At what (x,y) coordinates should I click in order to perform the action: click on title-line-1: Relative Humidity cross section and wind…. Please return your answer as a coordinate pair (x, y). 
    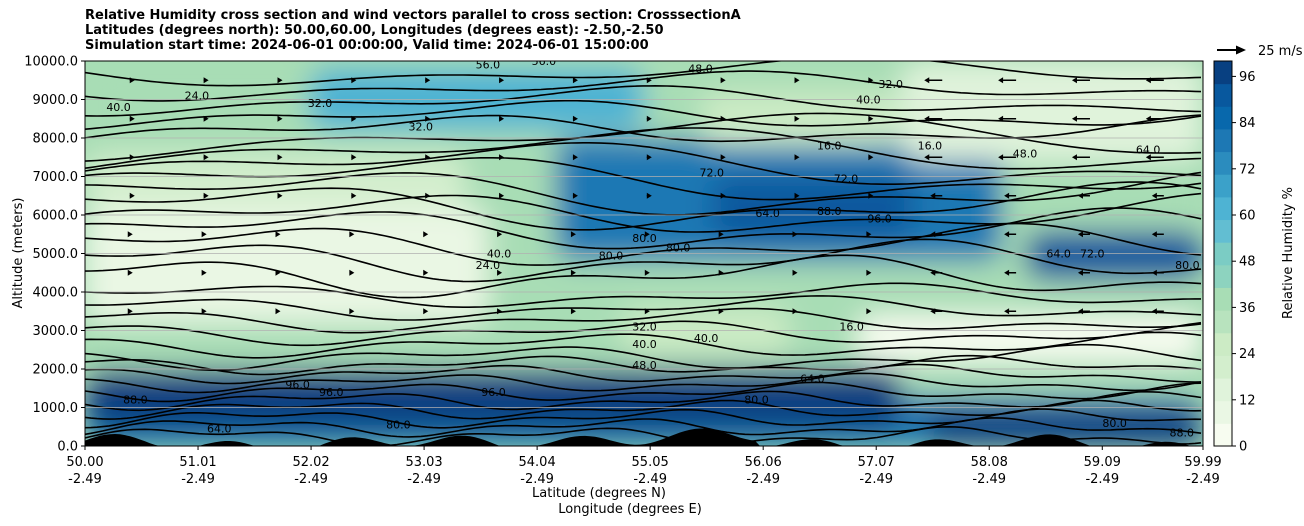
    Looking at the image, I should click on (413, 15).